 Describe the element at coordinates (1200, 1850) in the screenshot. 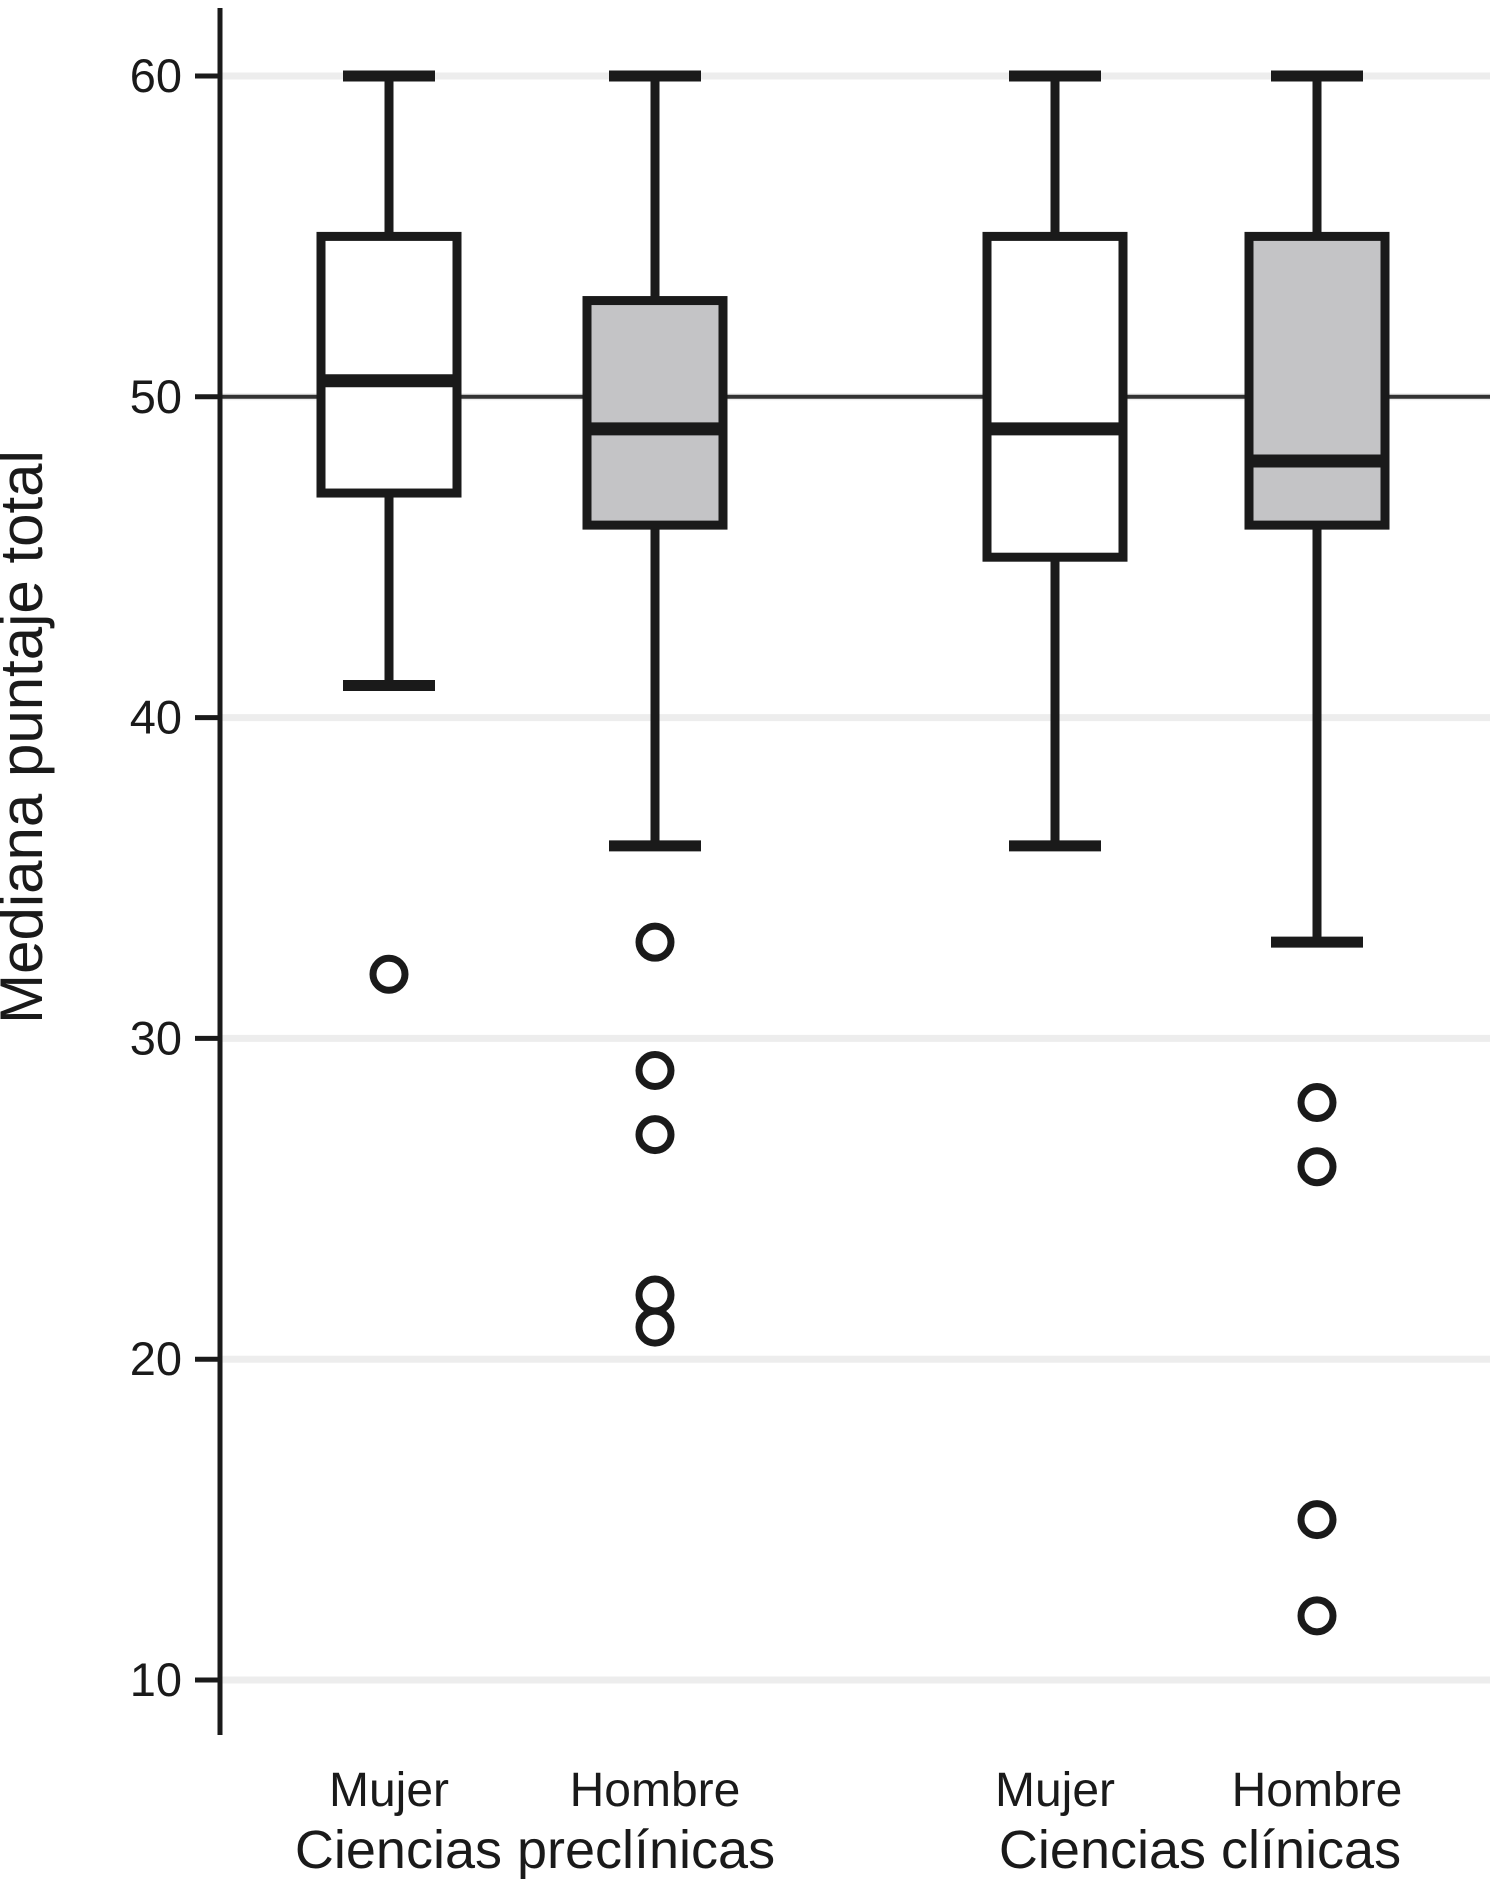

I see `x-group-label-ciencias-clinicas: Ciencias clínicas` at that location.